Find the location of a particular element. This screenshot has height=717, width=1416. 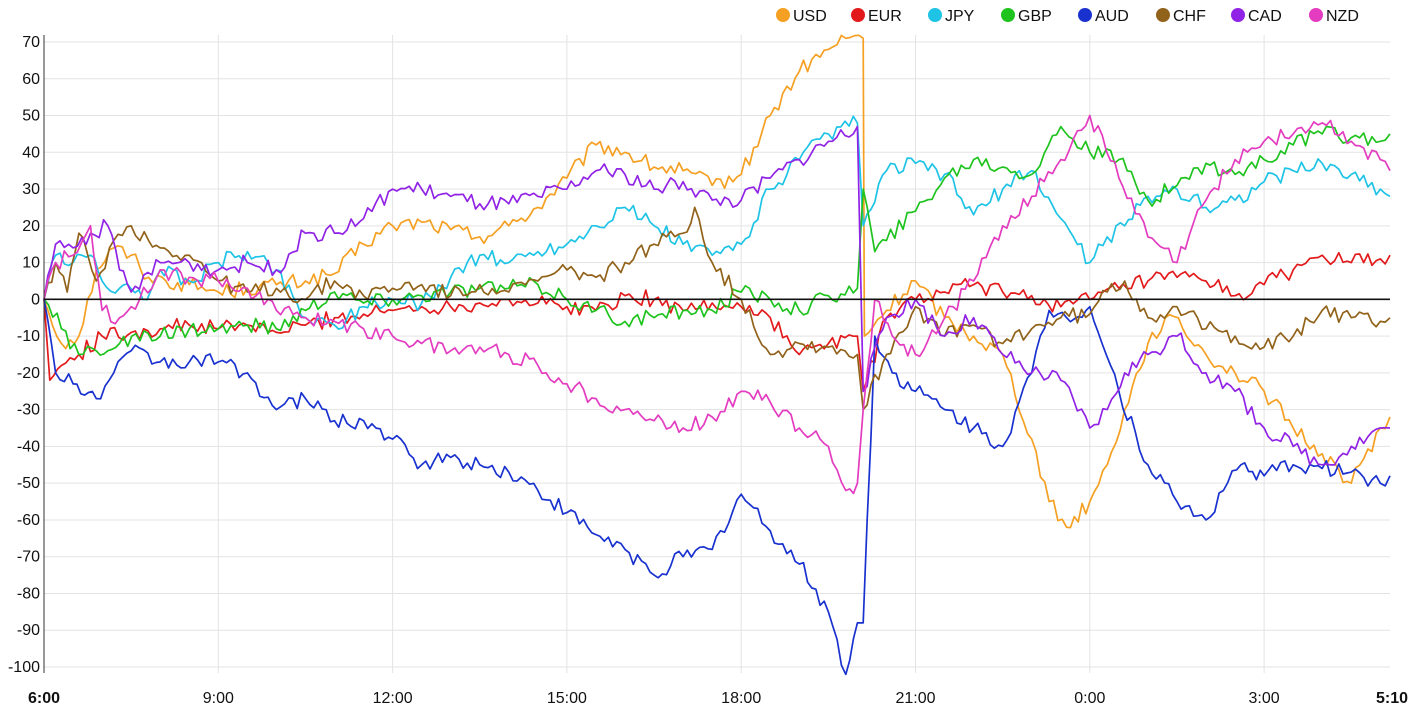

legend-label: USD is located at coordinates (810, 16).